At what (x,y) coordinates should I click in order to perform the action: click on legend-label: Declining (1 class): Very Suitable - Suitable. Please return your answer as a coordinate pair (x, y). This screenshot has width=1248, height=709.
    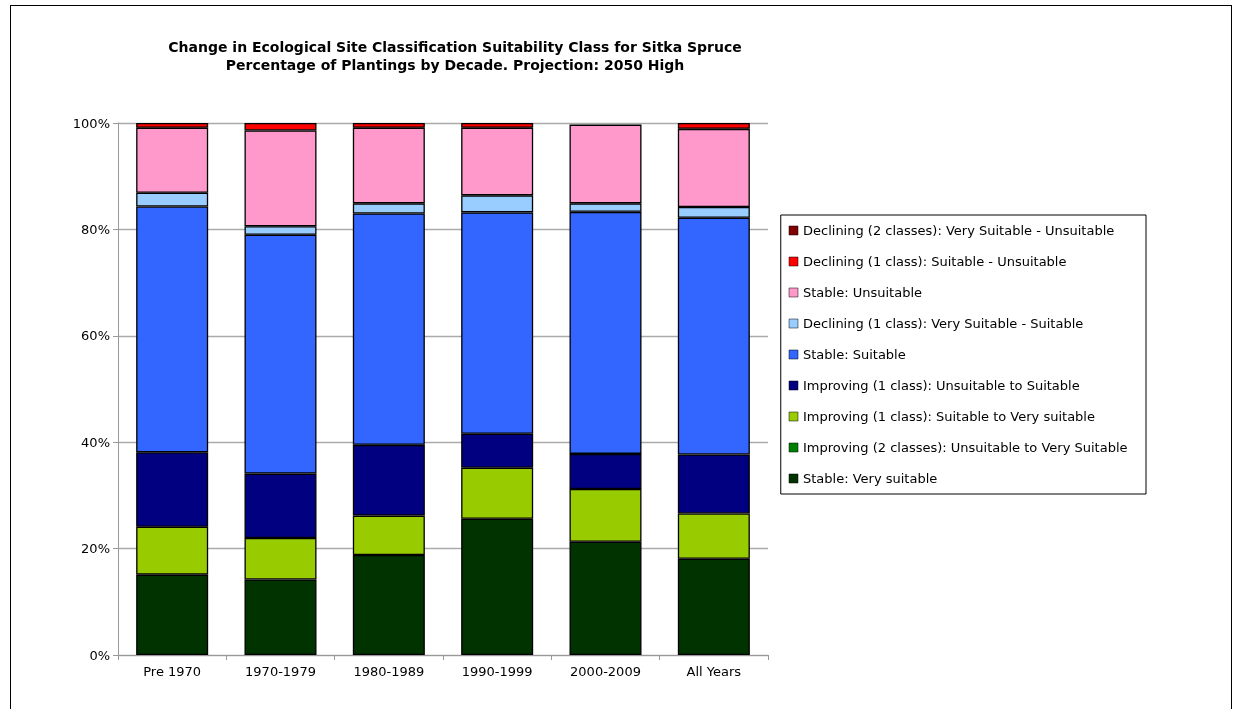
    Looking at the image, I should click on (943, 323).